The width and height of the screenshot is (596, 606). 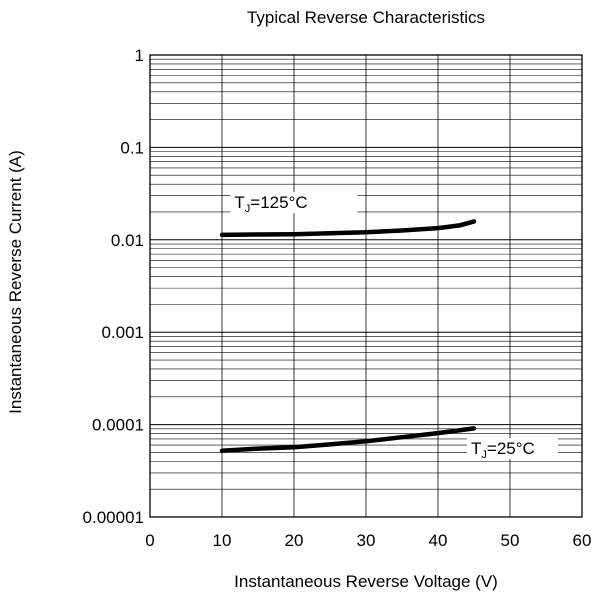 I want to click on y-tick-label: 0.01, so click(x=127, y=240).